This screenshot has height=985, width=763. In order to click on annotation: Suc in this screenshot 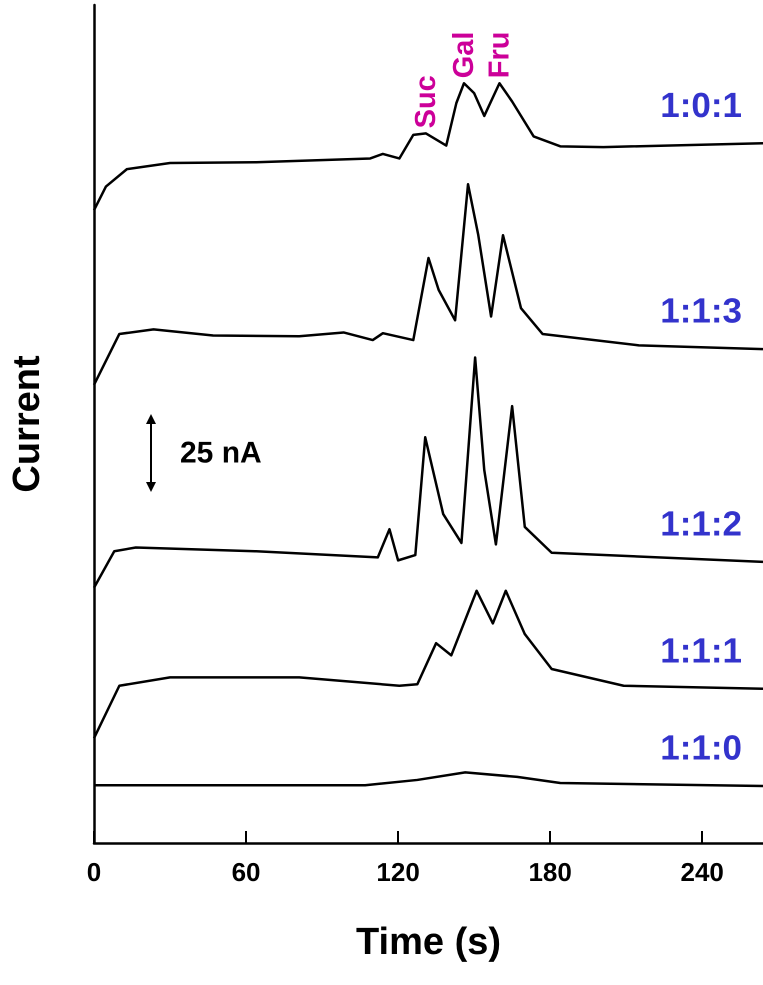, I will do `click(426, 101)`.